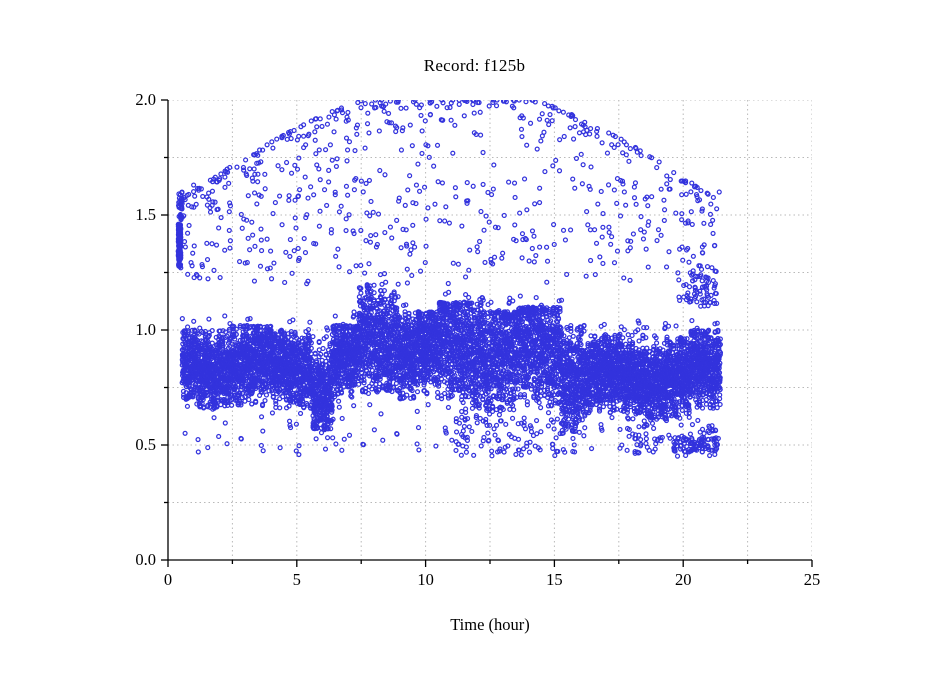 This screenshot has height=697, width=949. What do you see at coordinates (425, 579) in the screenshot?
I see `x-axis-tick-label: 10` at bounding box center [425, 579].